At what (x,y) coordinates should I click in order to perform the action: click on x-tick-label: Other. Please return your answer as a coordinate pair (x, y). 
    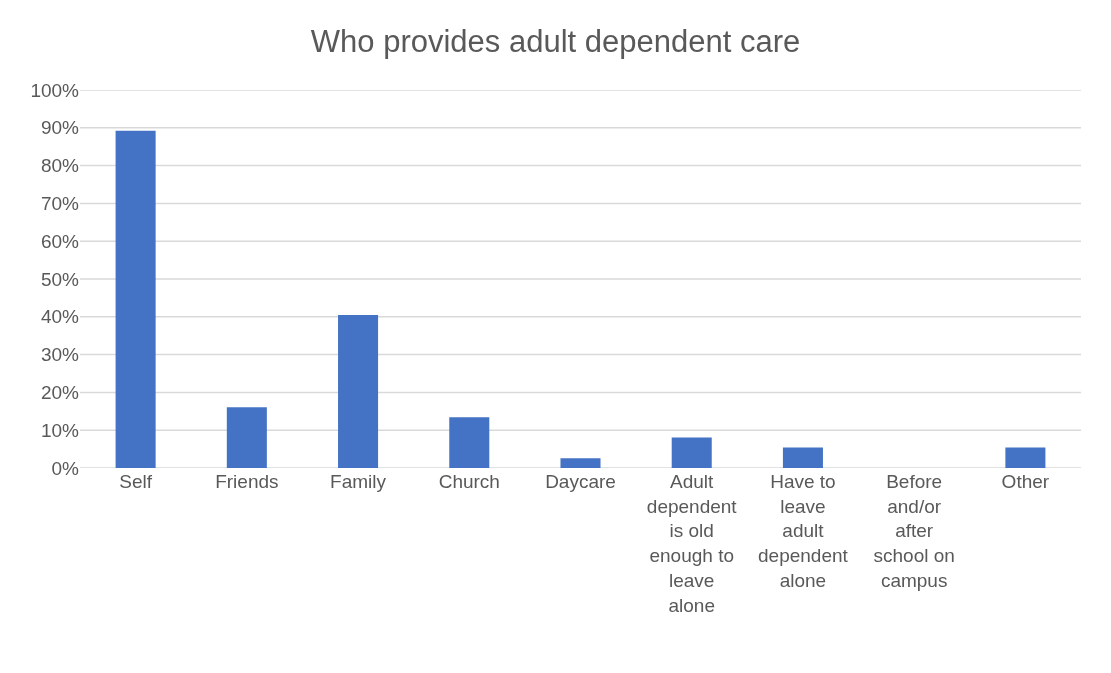
    Looking at the image, I should click on (1025, 481).